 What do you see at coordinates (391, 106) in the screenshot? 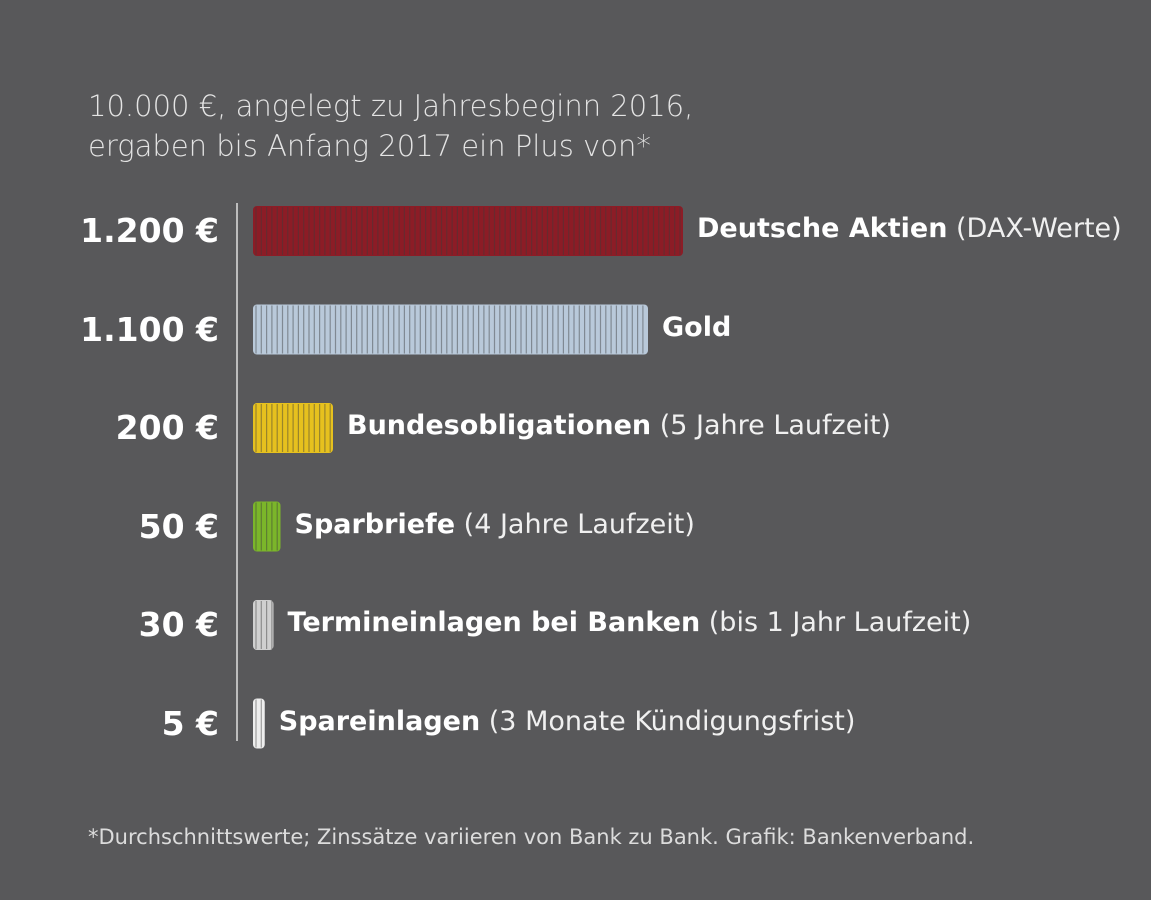
I see `chart-title-line-1: 10.000 €, angelegt zu Jahresbeginn 2016,` at bounding box center [391, 106].